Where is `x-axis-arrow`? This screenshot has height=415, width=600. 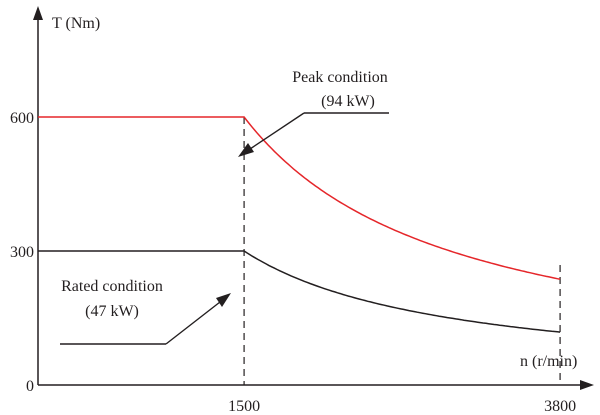
x-axis-arrow is located at coordinates (587, 385).